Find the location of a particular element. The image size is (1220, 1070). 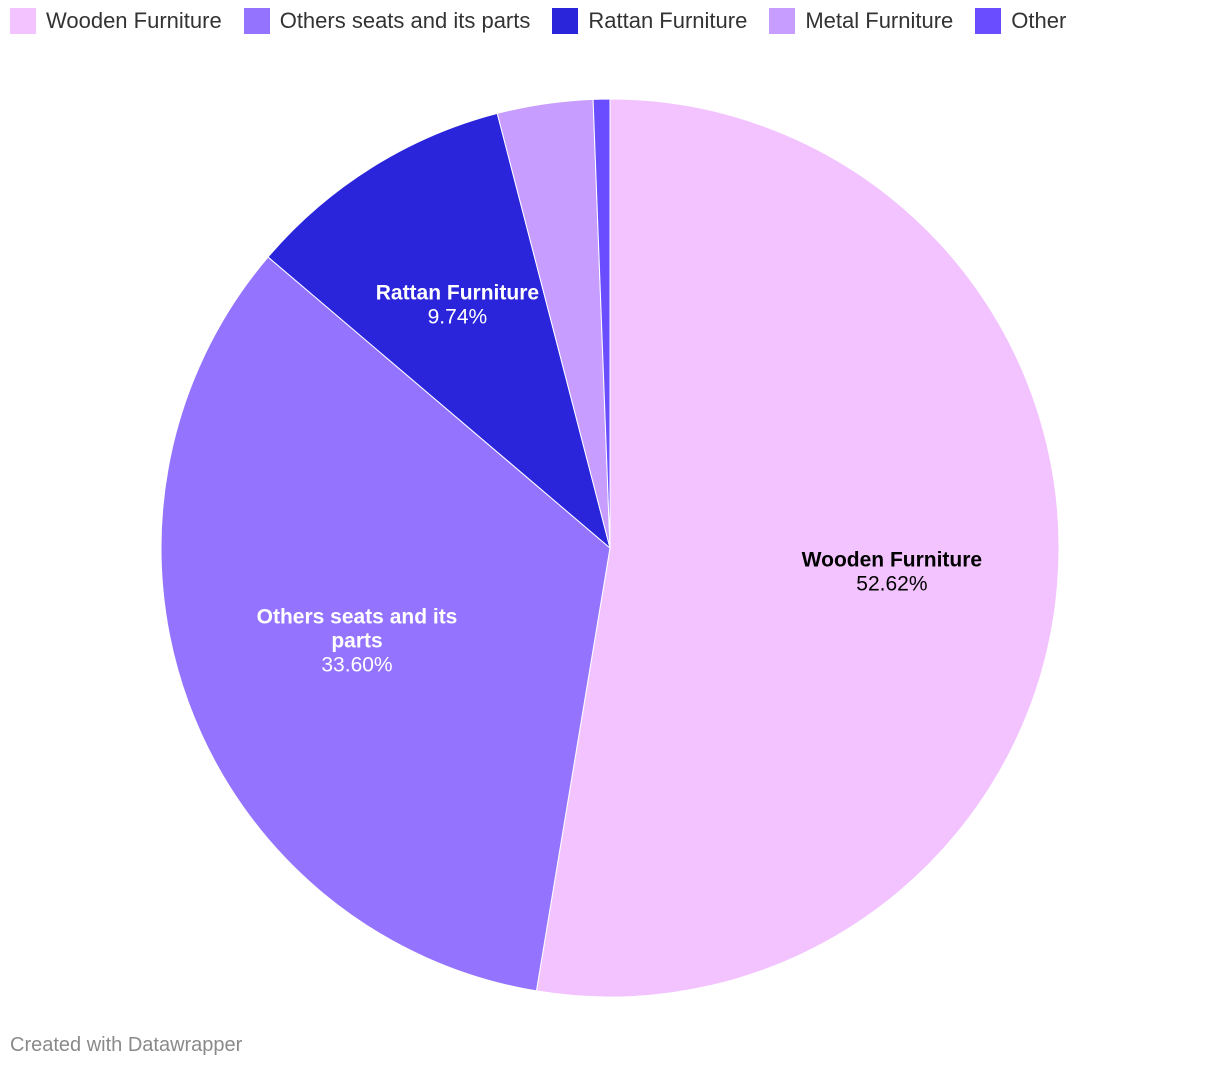

slice-label: Others seats and its parts 33.60% is located at coordinates (357, 641).